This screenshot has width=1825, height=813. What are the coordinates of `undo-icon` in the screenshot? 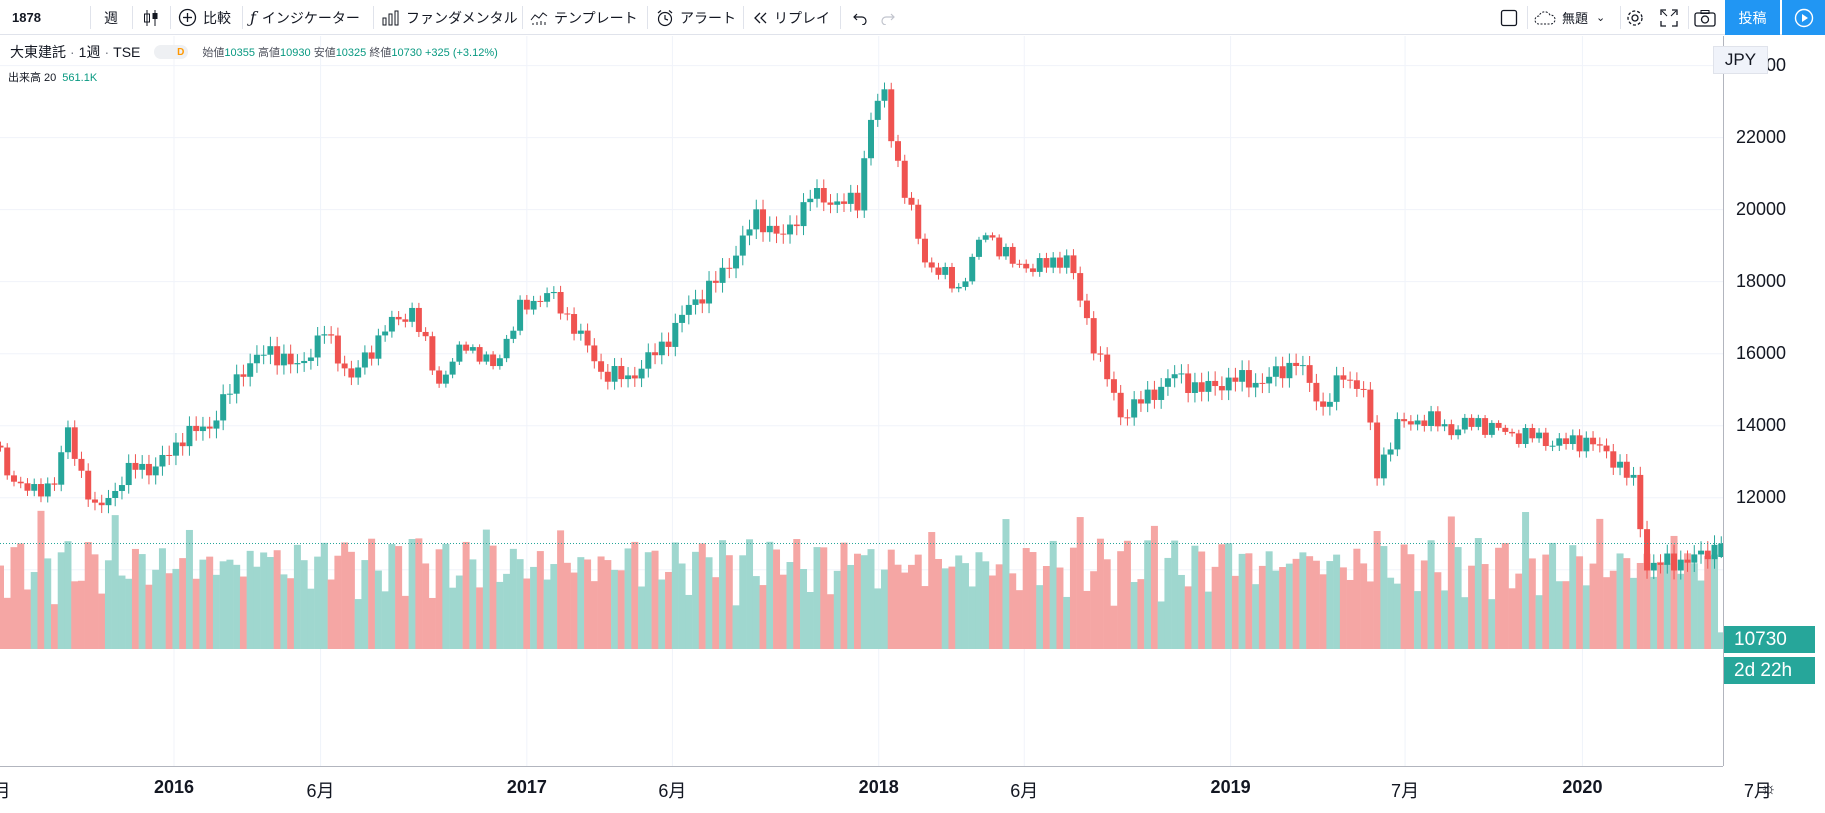 It's located at (860, 19).